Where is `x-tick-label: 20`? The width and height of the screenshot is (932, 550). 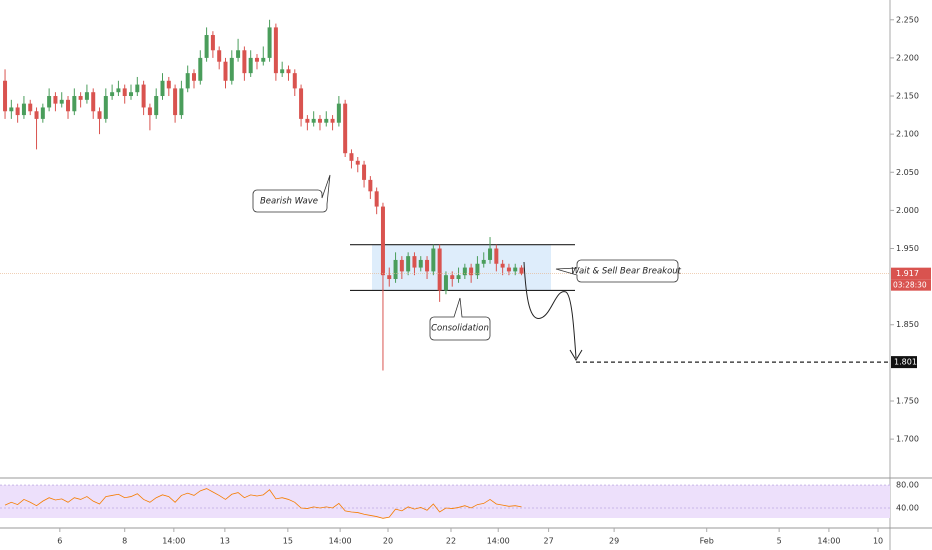
x-tick-label: 20 is located at coordinates (388, 541).